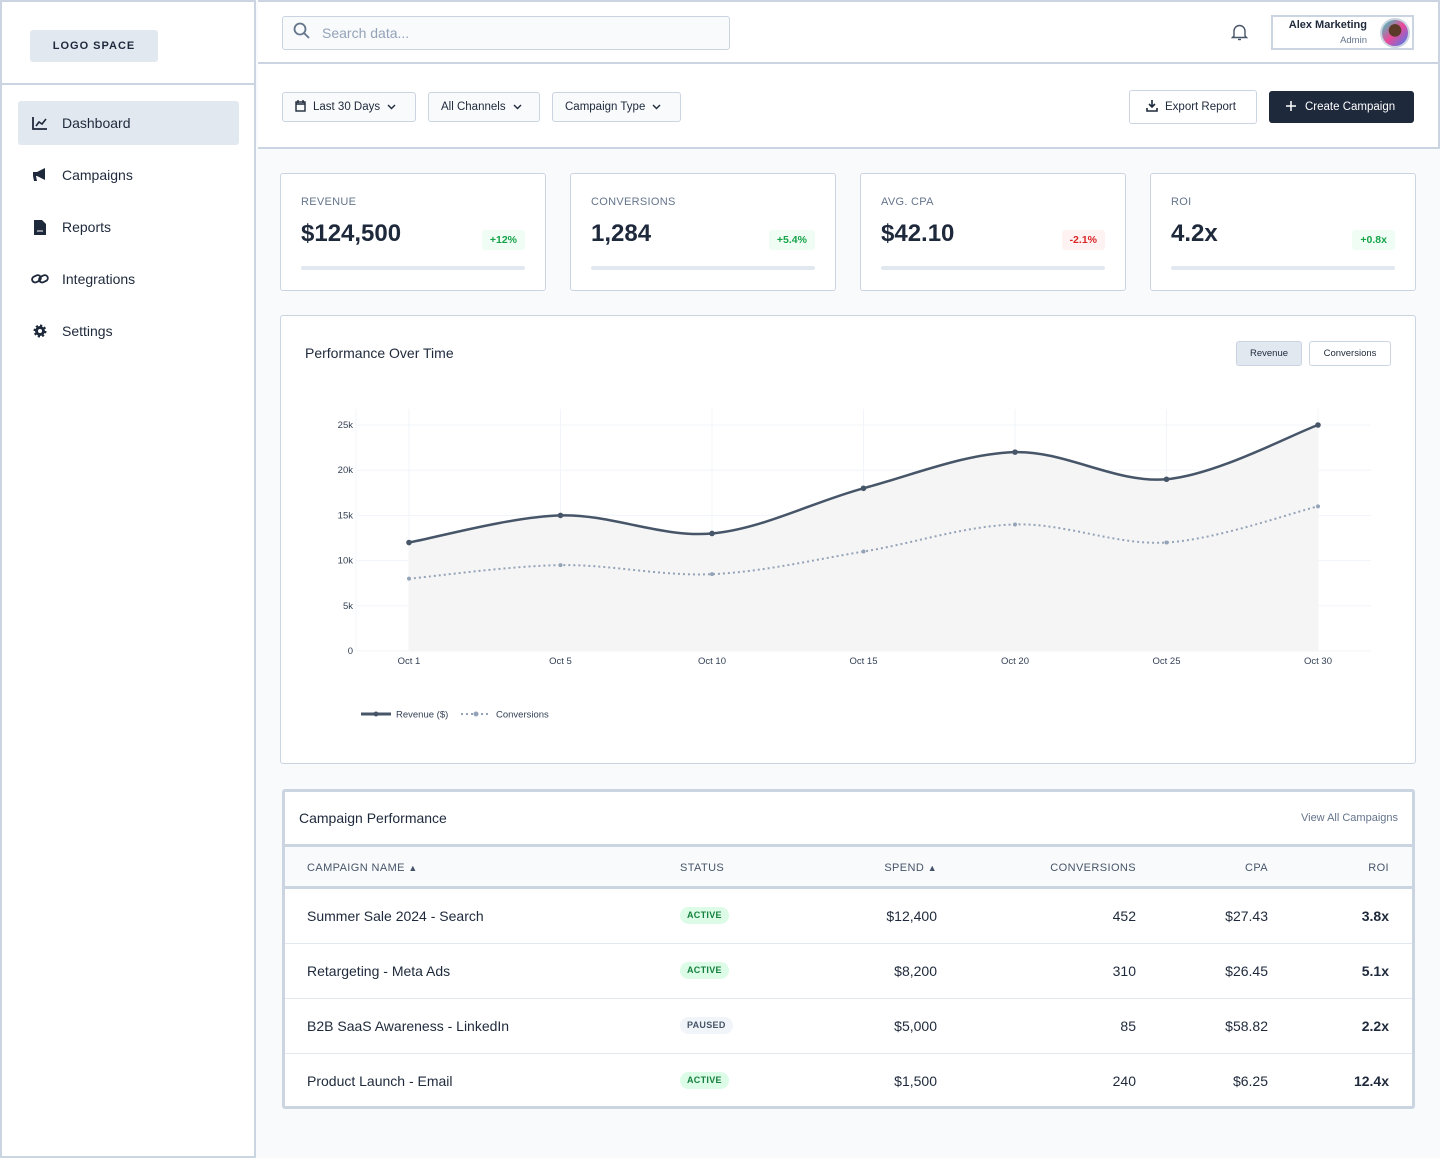 This screenshot has width=1440, height=1158. What do you see at coordinates (379, 971) in the screenshot?
I see `campaign-name: Retargeting - Meta Ads` at bounding box center [379, 971].